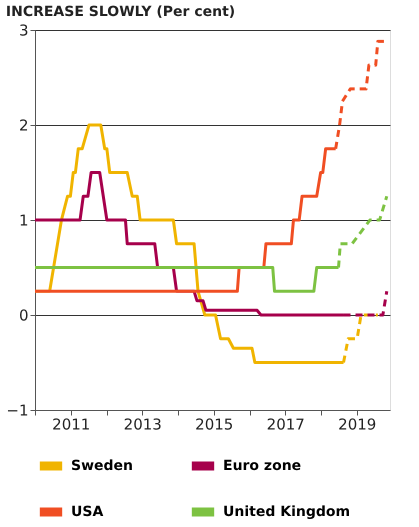 The width and height of the screenshot is (419, 527). I want to click on y-tick-label: 1, so click(23, 221).